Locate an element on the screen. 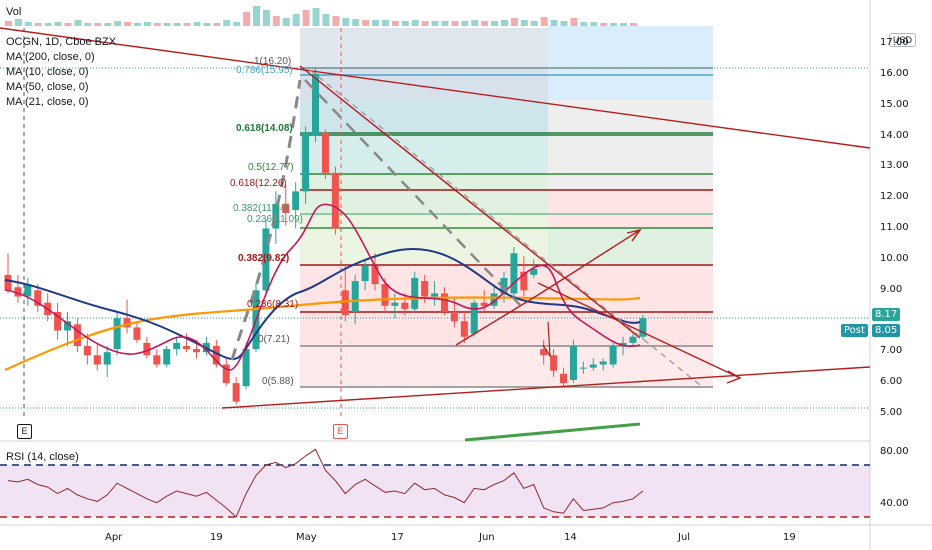 This screenshot has width=932, height=550. date-tick: Jun is located at coordinates (487, 537).